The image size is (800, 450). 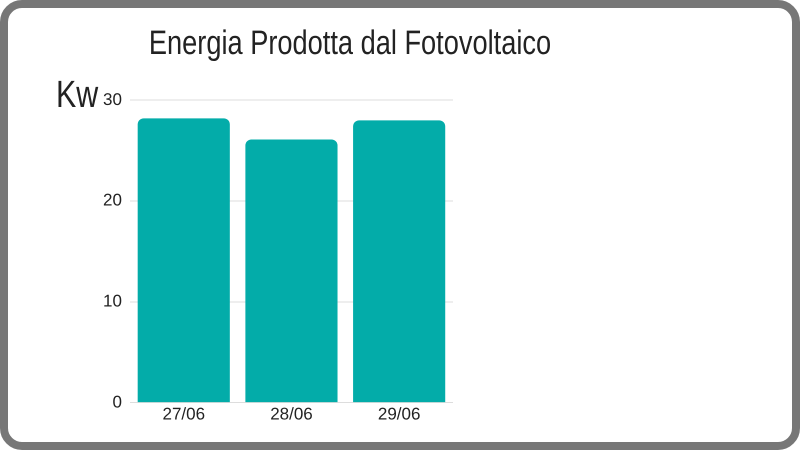 What do you see at coordinates (350, 43) in the screenshot?
I see `chart-title: Energia Prodotta dal Fotovoltaico` at bounding box center [350, 43].